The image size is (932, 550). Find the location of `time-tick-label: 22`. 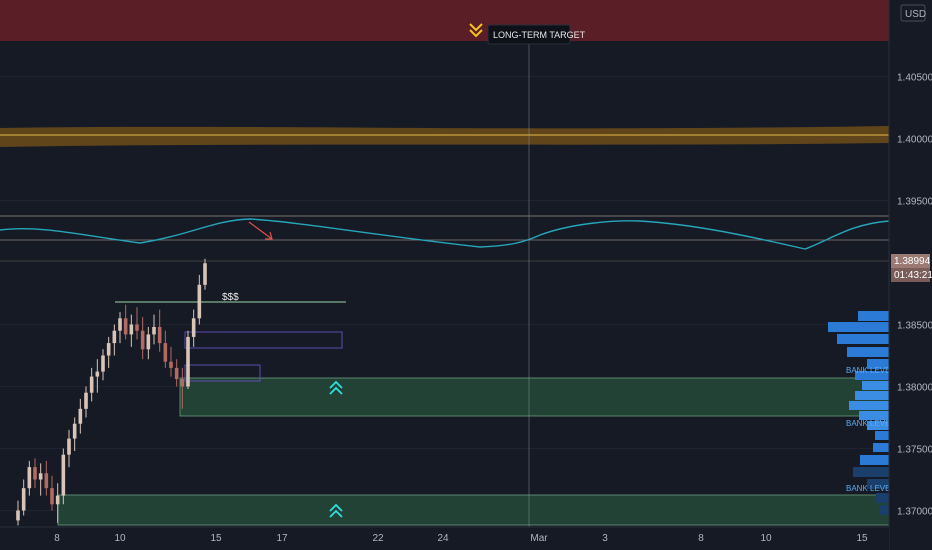

time-tick-label: 22 is located at coordinates (378, 538).